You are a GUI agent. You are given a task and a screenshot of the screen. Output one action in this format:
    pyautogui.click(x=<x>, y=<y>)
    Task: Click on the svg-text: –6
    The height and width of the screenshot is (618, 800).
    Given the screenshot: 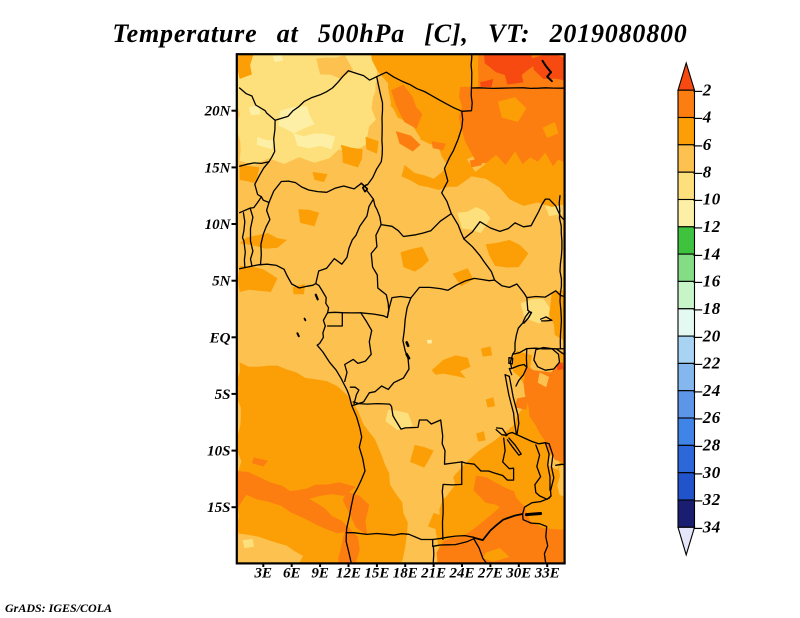 What is the action you would take?
    pyautogui.click(x=702, y=144)
    